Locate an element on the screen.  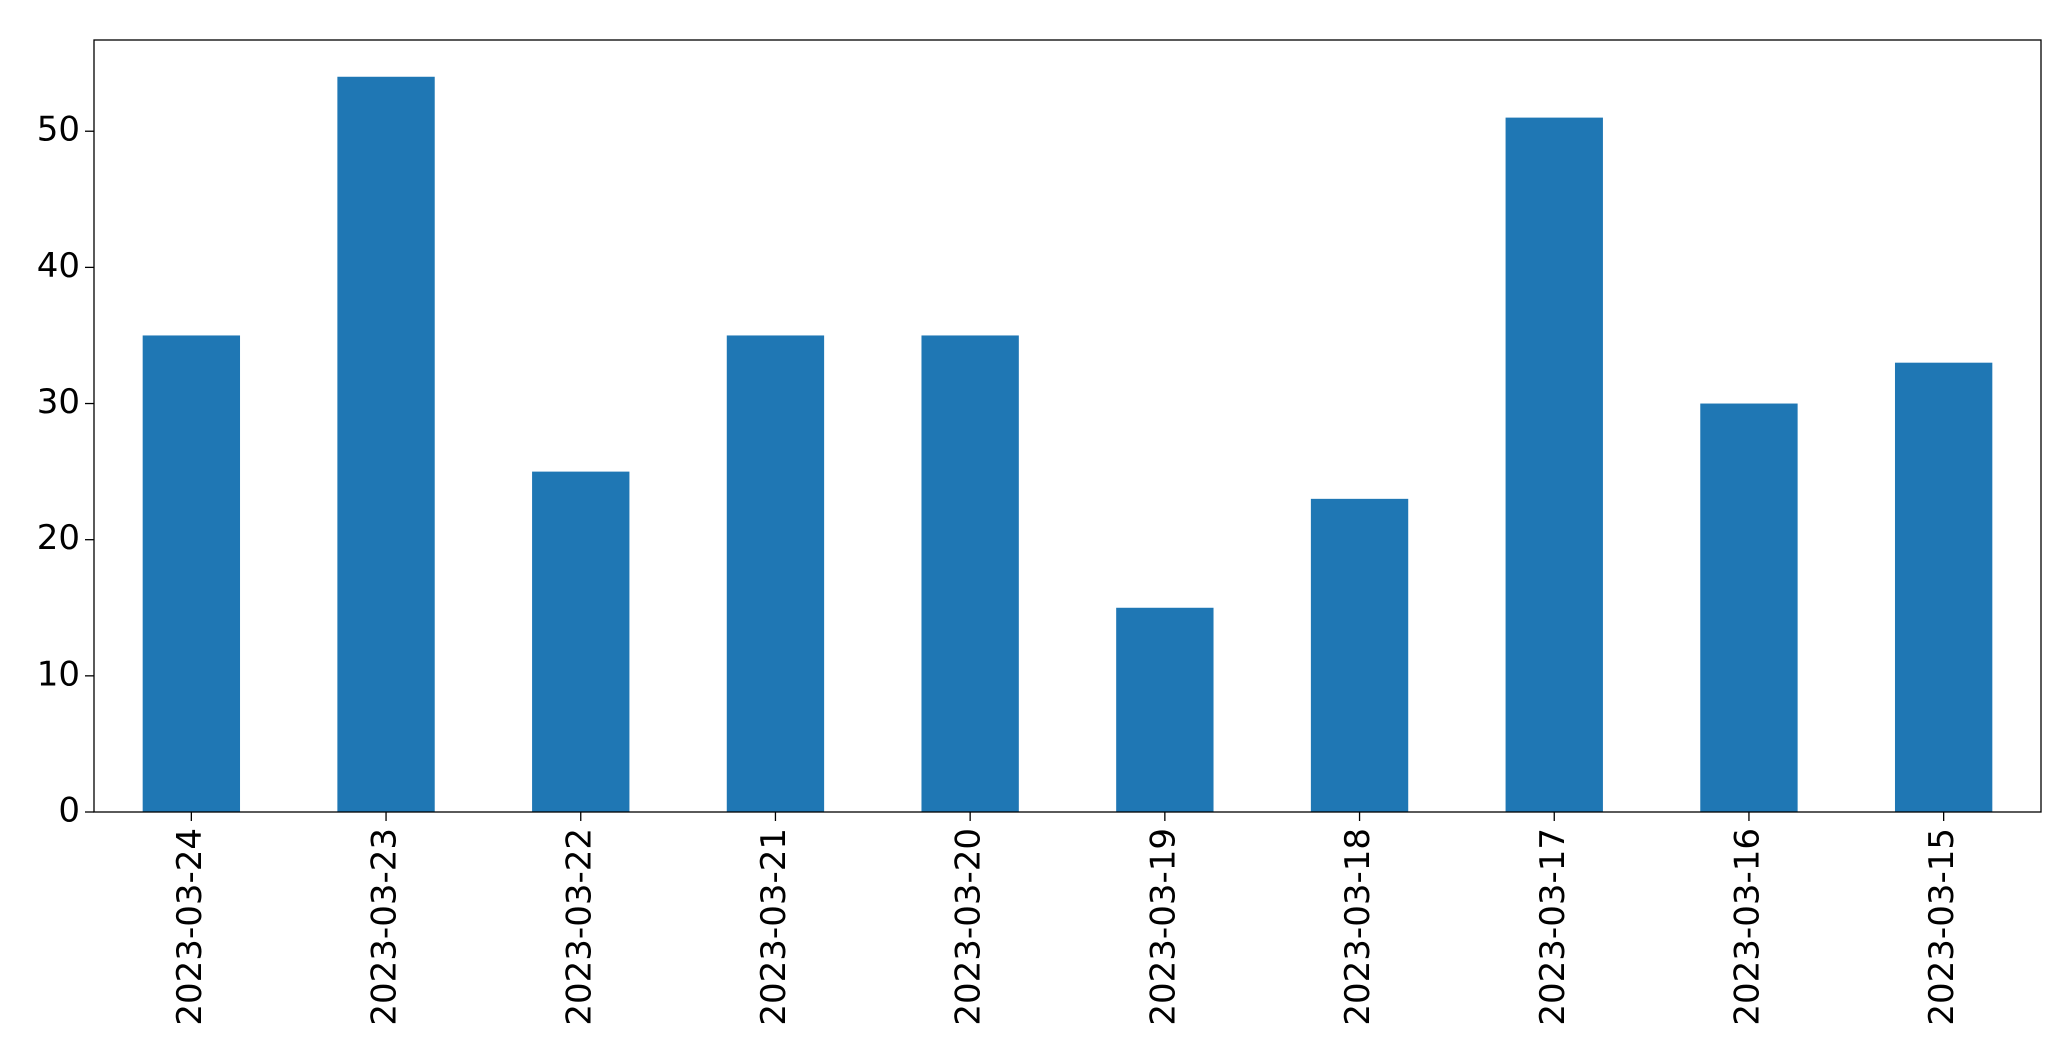
x-tick-label: 2023-03-20 is located at coordinates (969, 927).